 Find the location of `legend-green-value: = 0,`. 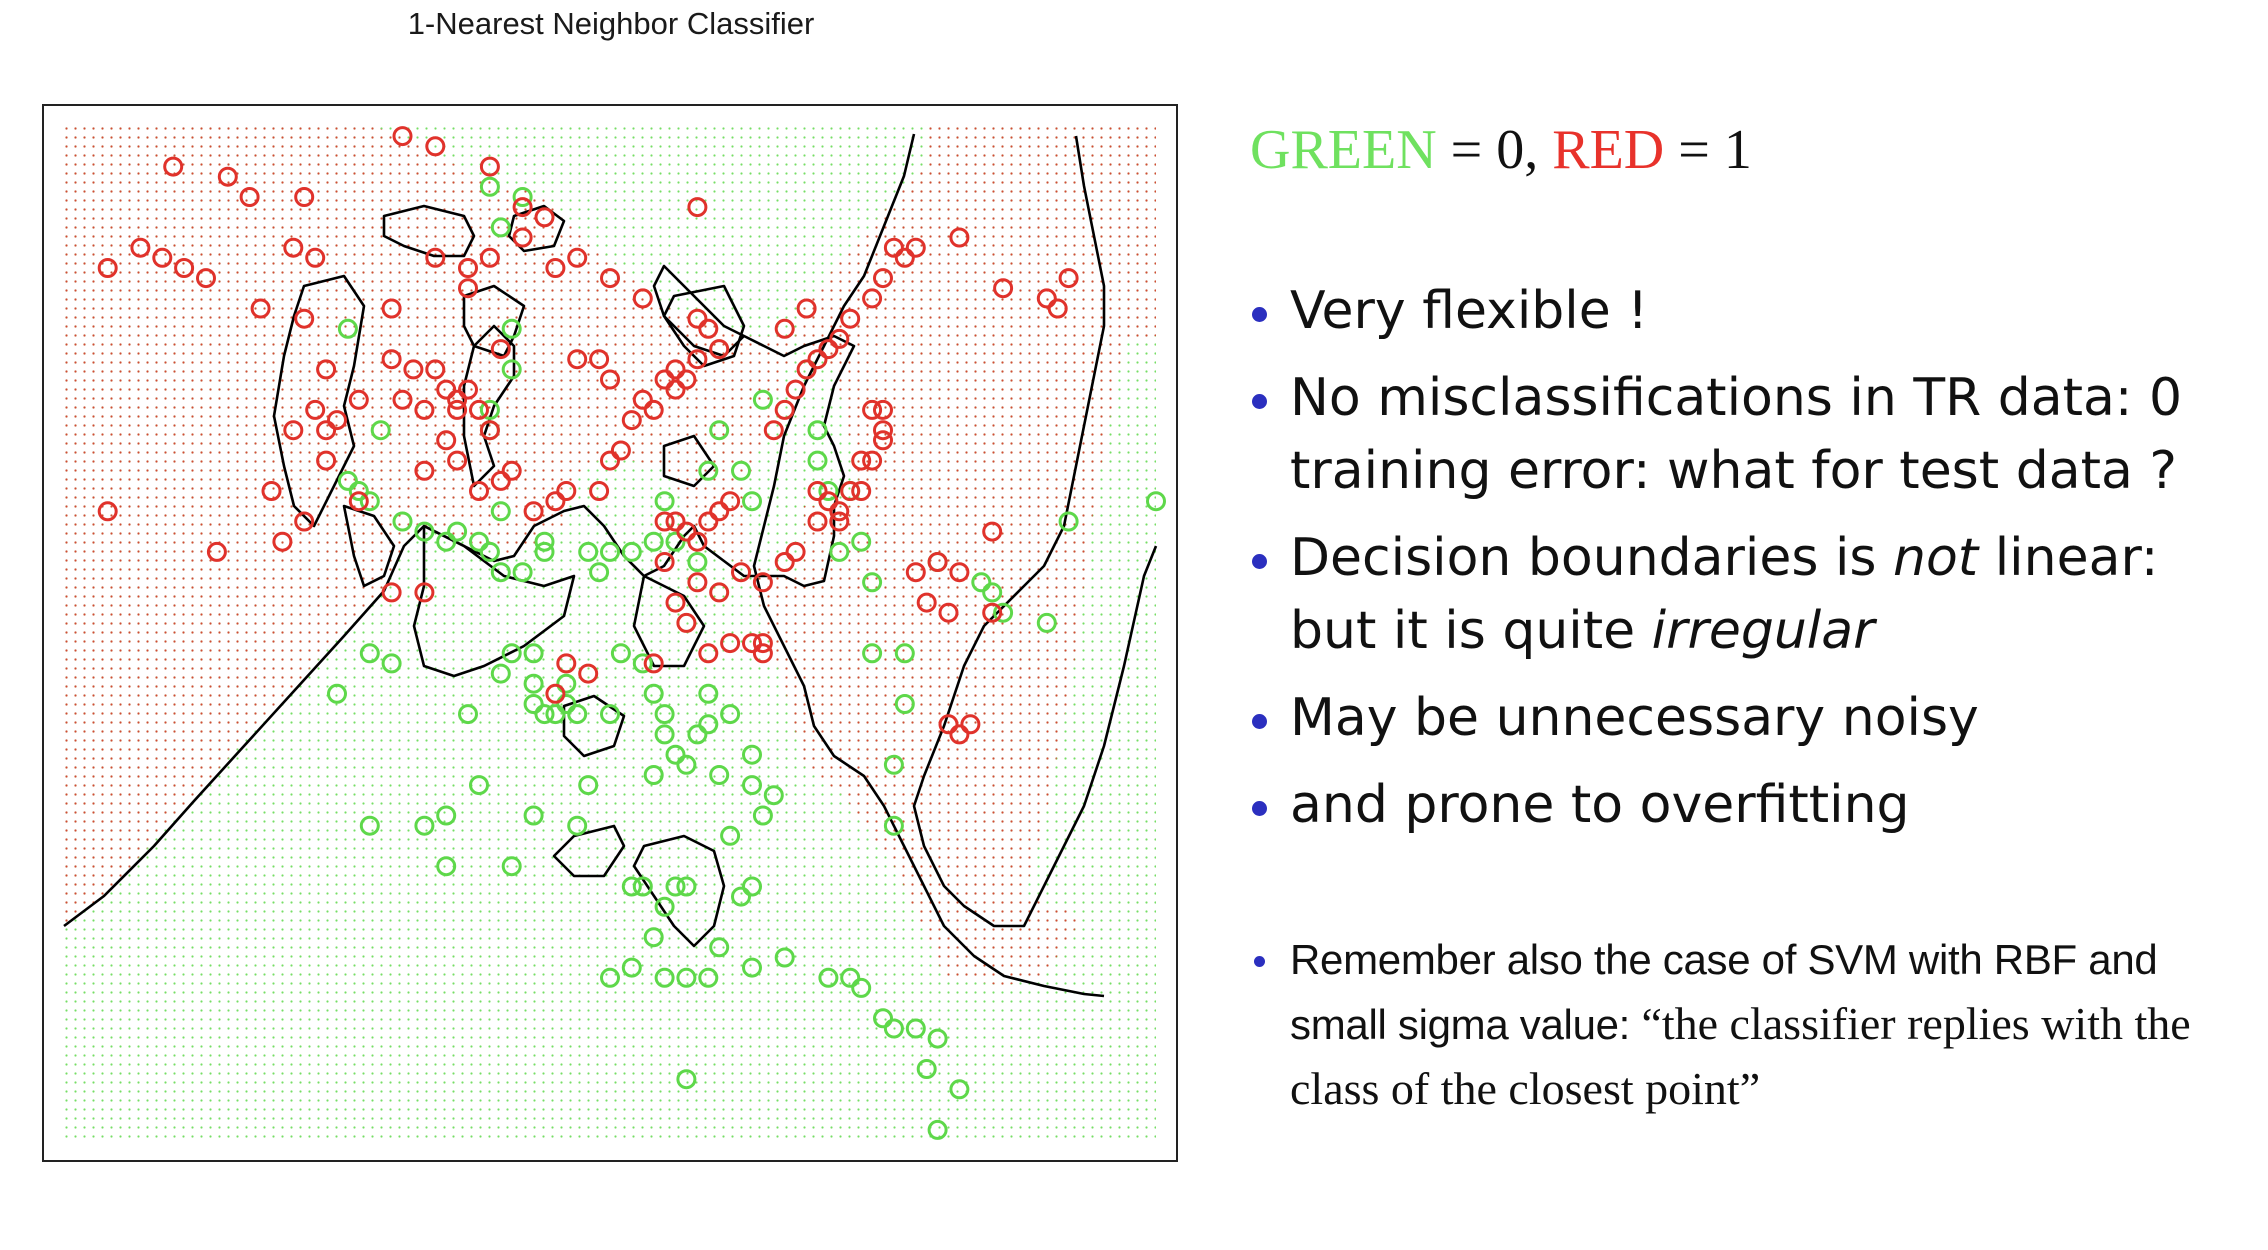

legend-green-value: = 0, is located at coordinates (1494, 150).